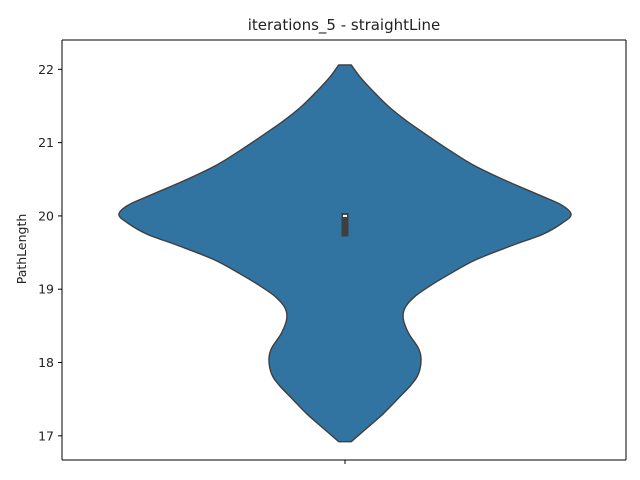 The height and width of the screenshot is (480, 640). I want to click on y-tick-label: 18, so click(46, 362).